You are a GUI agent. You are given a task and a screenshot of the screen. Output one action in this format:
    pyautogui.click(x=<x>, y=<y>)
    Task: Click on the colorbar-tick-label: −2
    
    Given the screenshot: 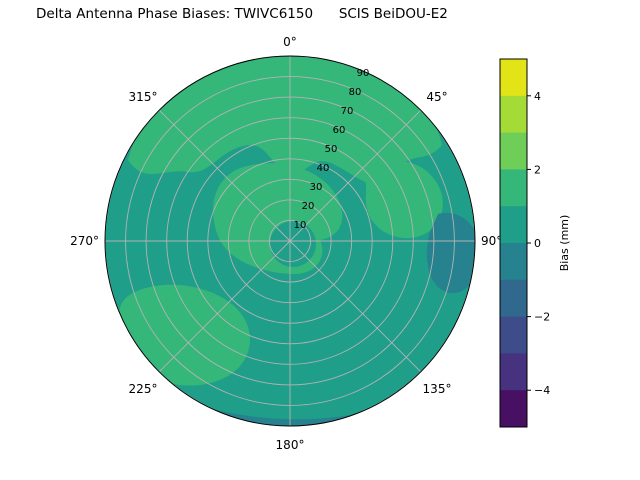 What is the action you would take?
    pyautogui.click(x=542, y=317)
    